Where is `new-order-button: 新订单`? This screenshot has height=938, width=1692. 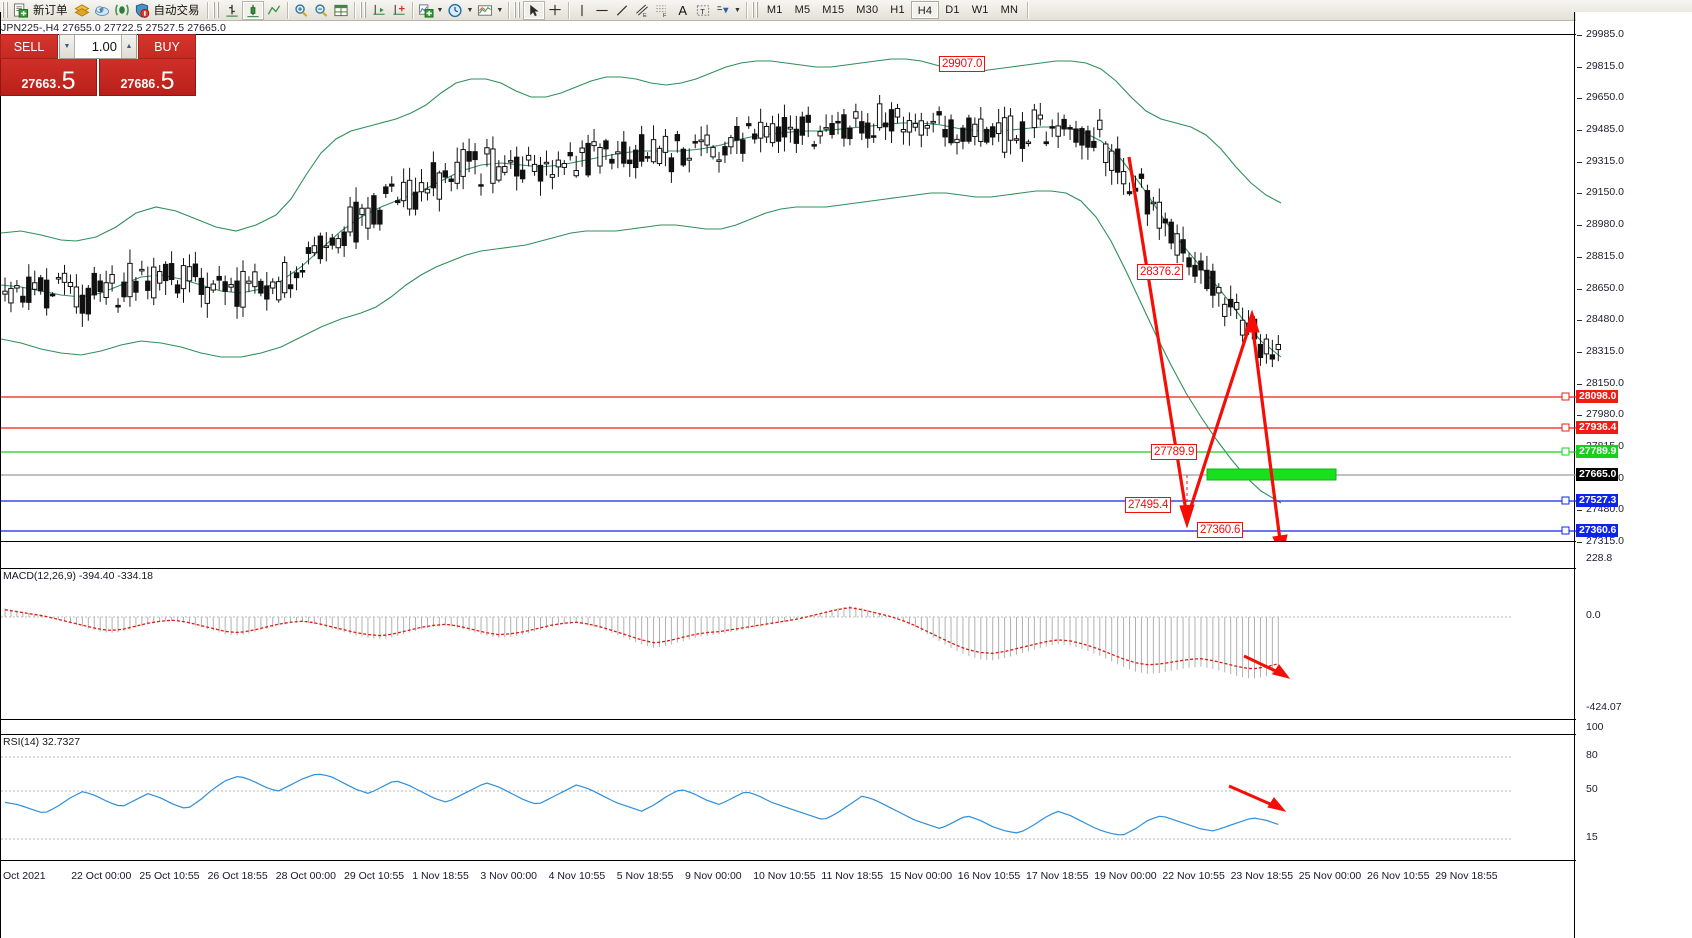
new-order-button: 新订单 is located at coordinates (41, 10).